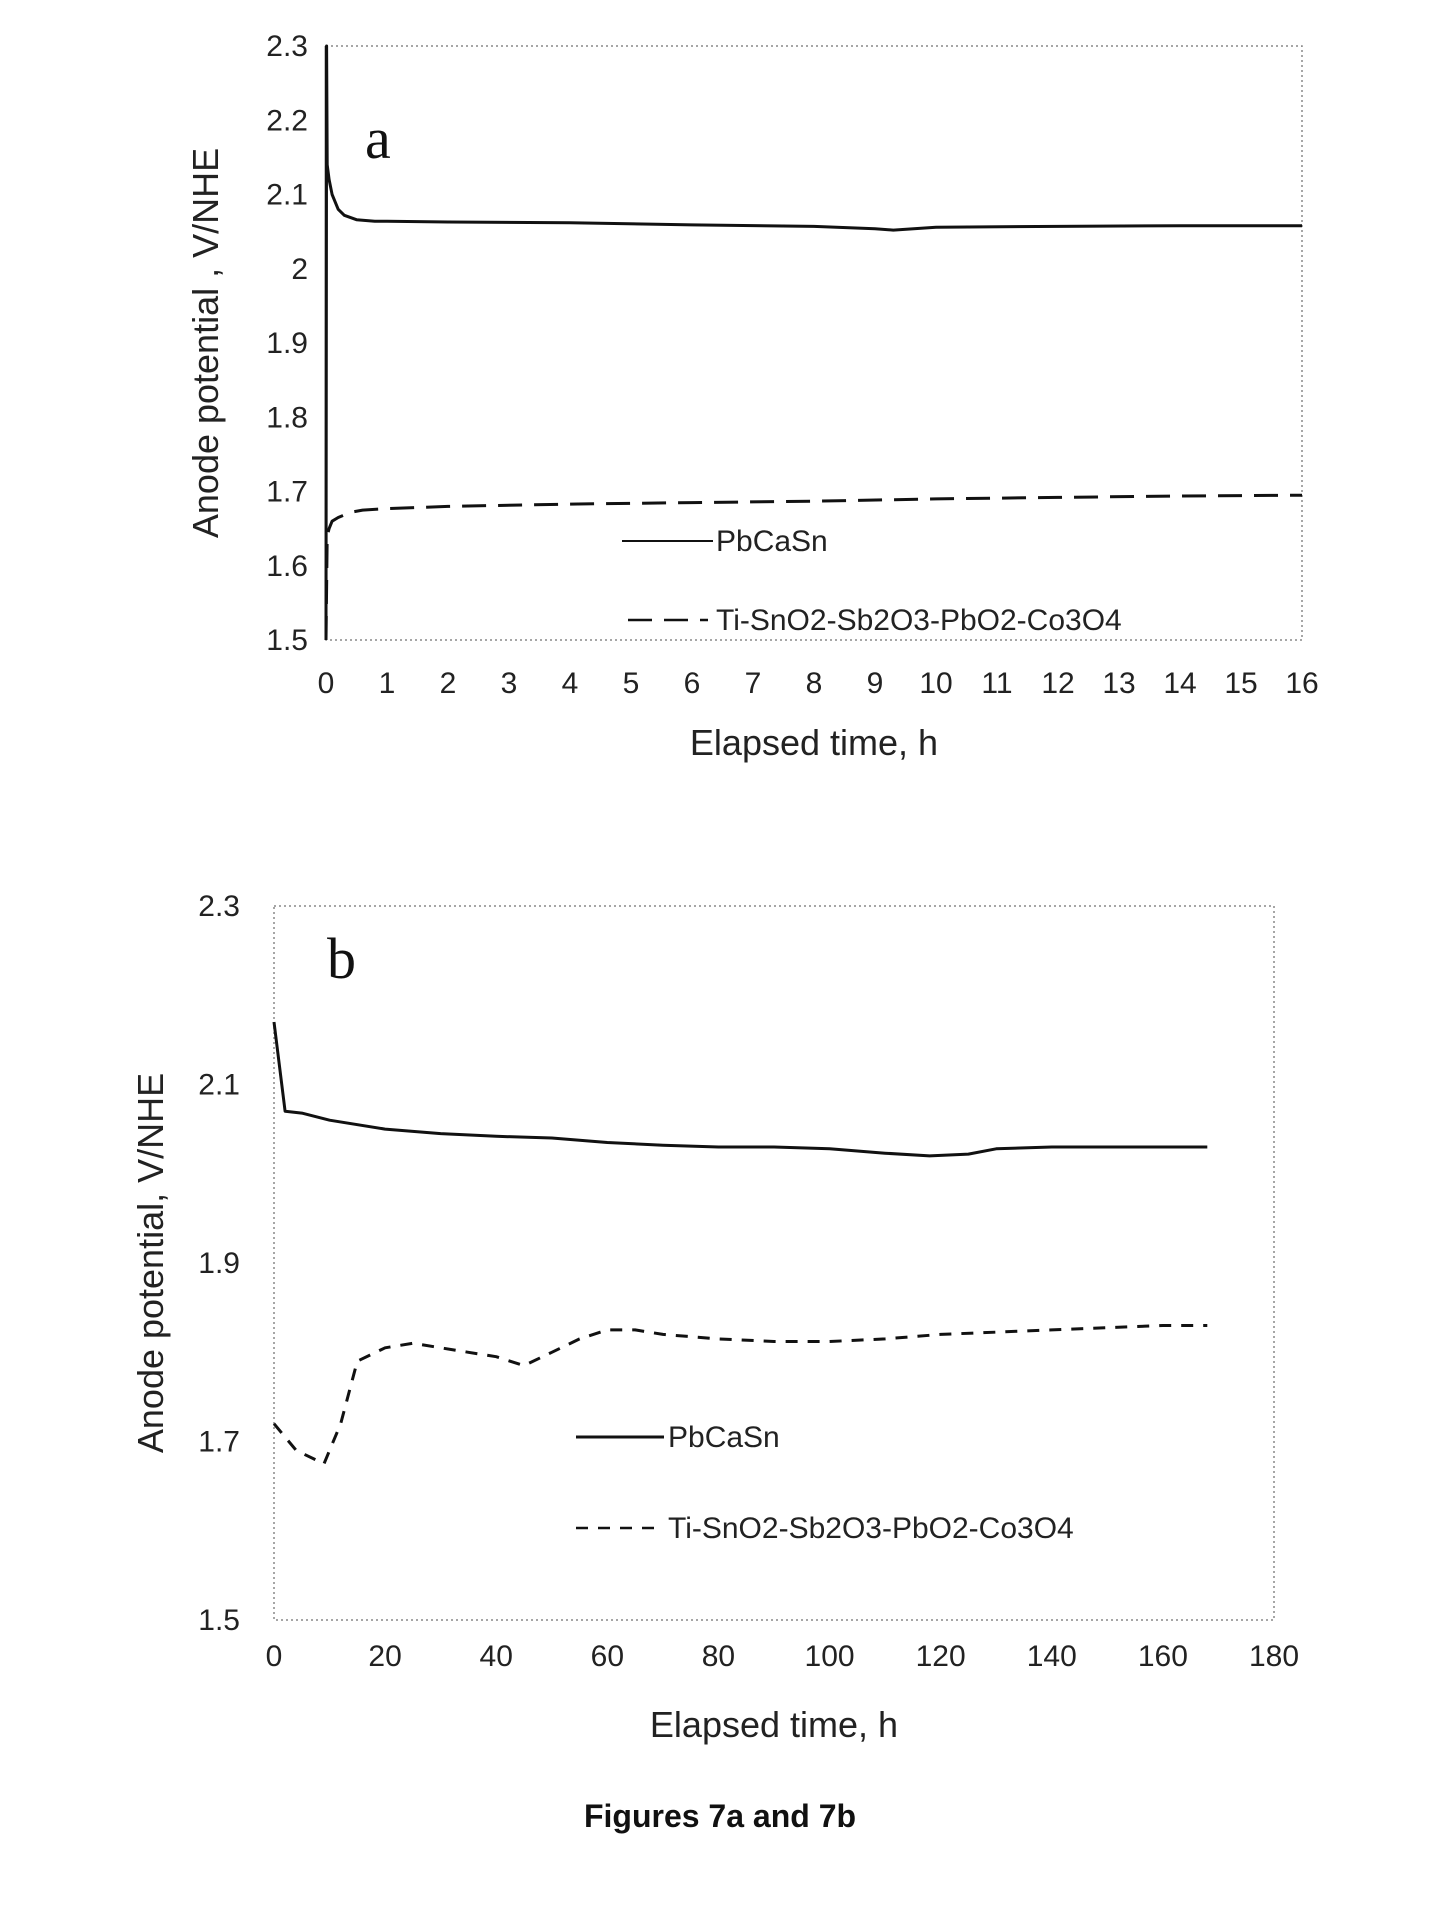  I want to click on legend-label-ti-b: Ti-SnO2-Sb2O3-PbO2-Co3O4, so click(871, 1528).